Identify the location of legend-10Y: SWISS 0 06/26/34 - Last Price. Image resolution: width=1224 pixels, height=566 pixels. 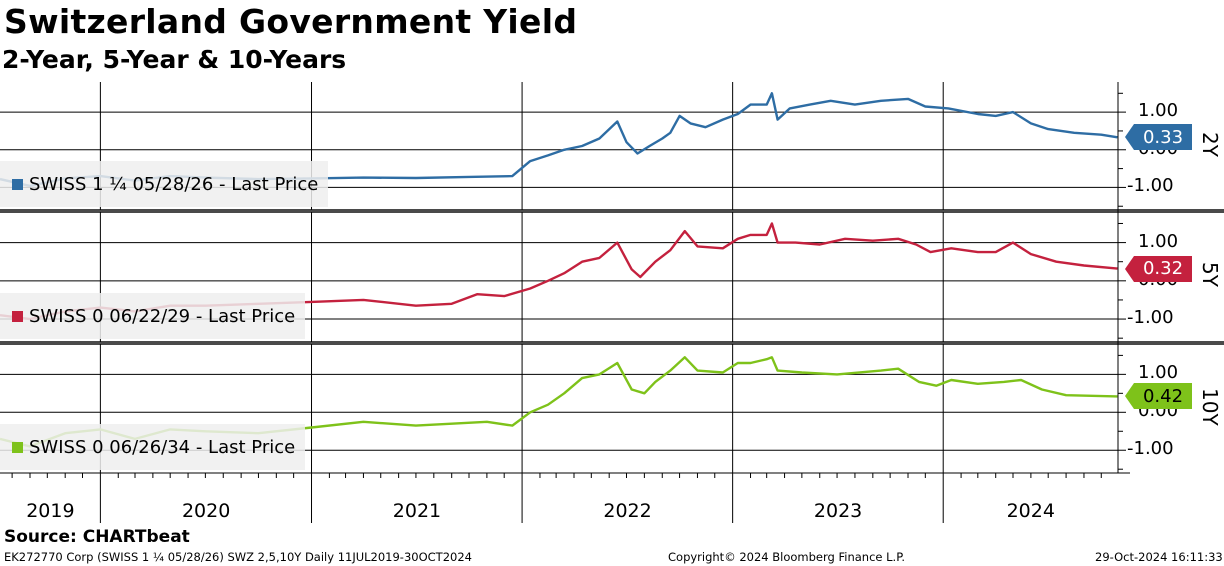
(153, 447).